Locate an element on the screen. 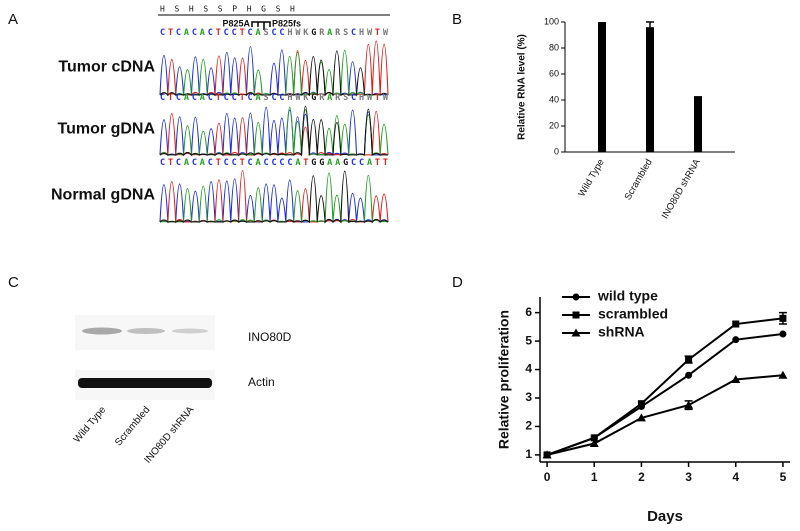  sample-label: Normal gDNA is located at coordinates (103, 195).